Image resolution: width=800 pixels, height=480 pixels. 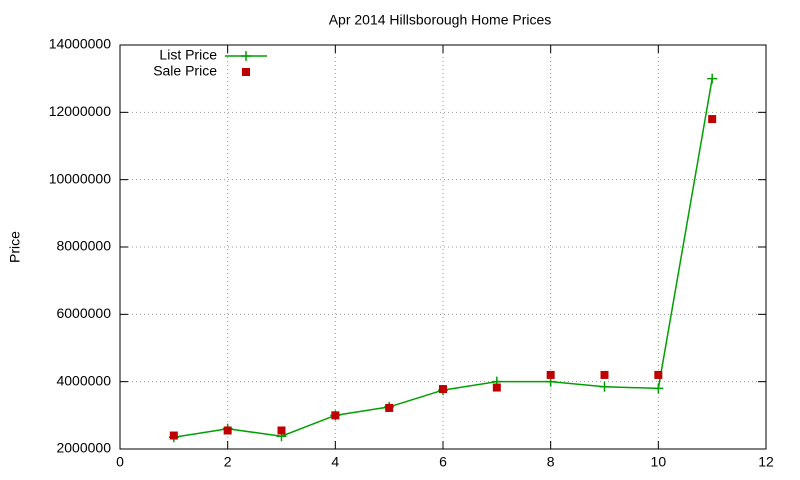 I want to click on x-tick-label: 12, so click(x=766, y=462).